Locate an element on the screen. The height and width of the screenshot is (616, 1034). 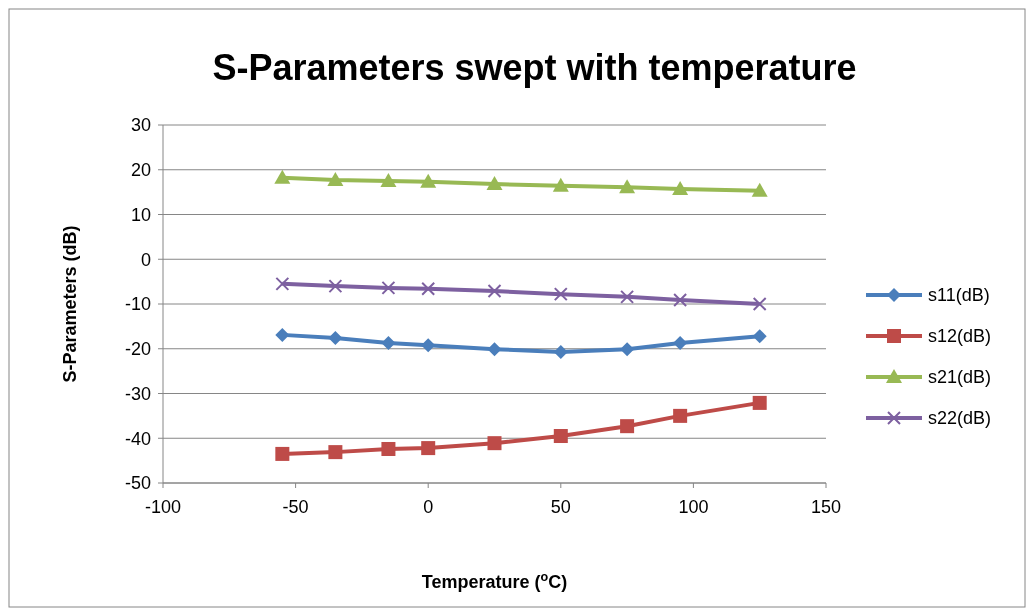
x-axis-title: Temperature ($^{o}$C) is located at coordinates (494, 581).